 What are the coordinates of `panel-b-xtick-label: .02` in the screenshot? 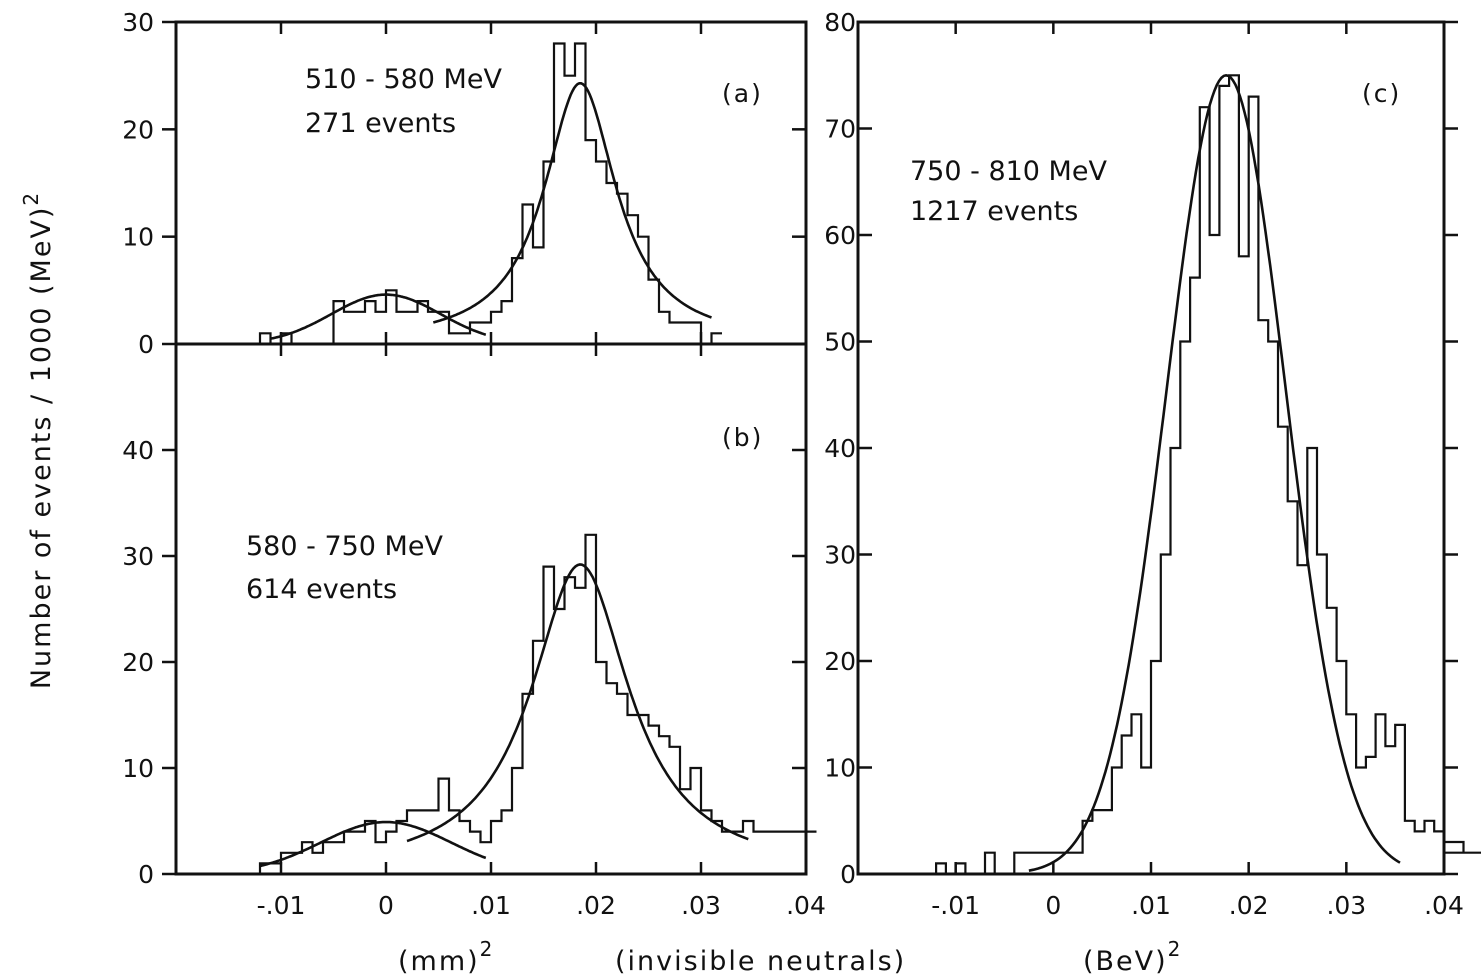 It's located at (596, 905).